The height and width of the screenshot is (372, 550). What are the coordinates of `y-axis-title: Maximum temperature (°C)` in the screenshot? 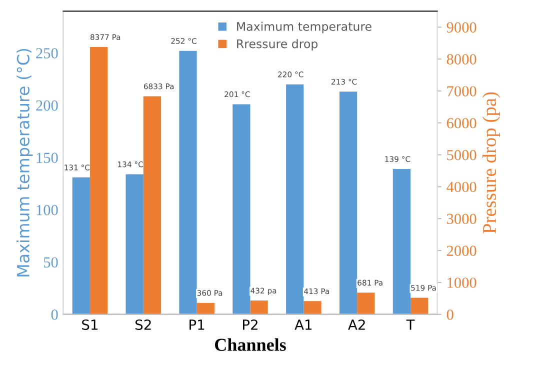 It's located at (24, 162).